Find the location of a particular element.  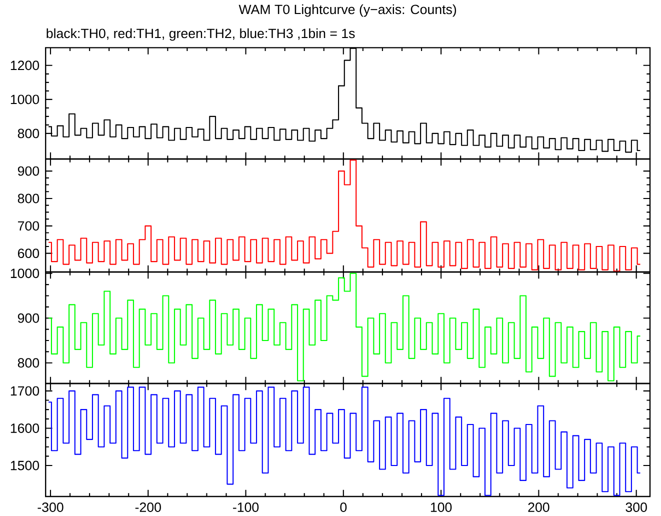

y-tick-label: 1600 is located at coordinates (25, 428).